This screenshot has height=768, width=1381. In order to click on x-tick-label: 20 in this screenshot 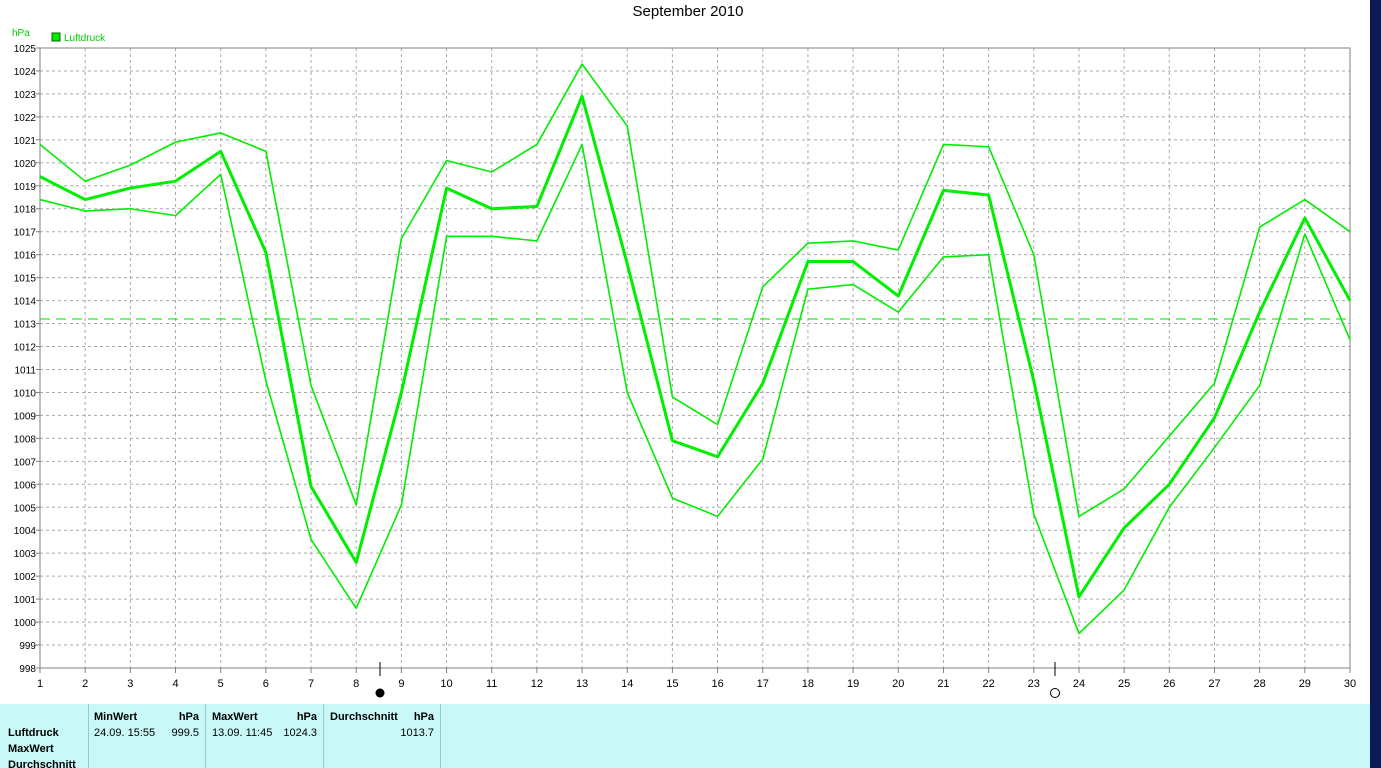, I will do `click(898, 684)`.